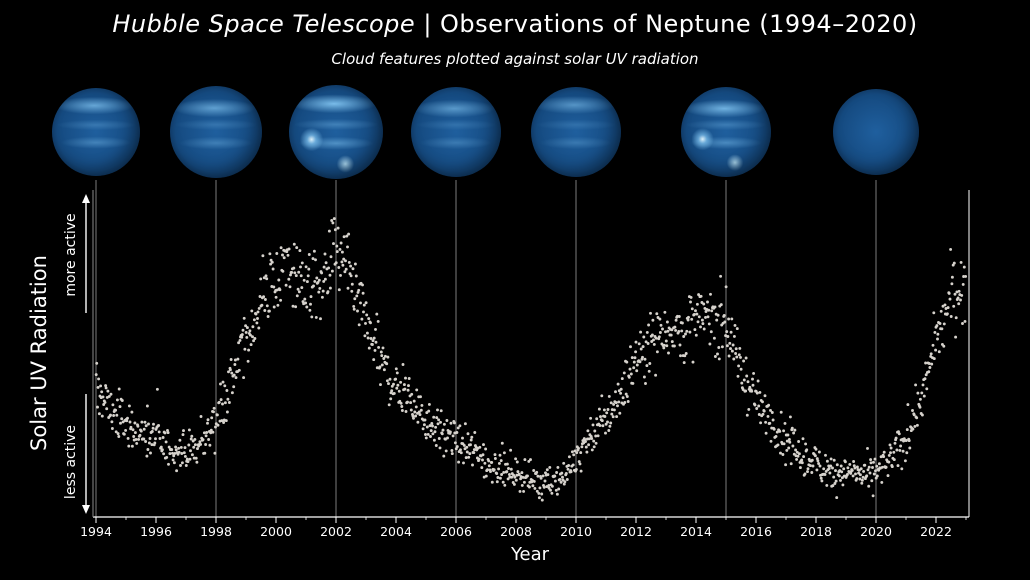  I want to click on x-tick-label: 2020, so click(876, 531).